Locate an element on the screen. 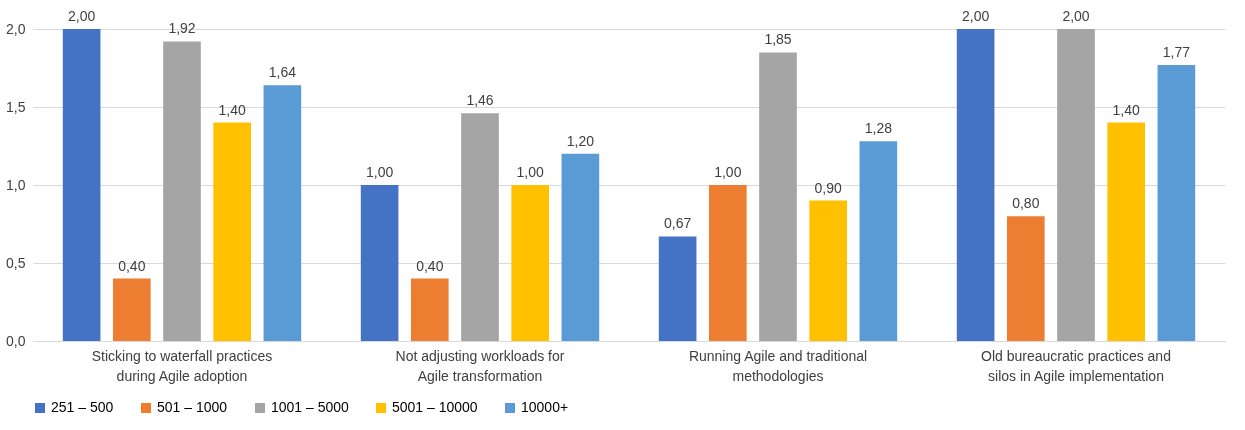 The height and width of the screenshot is (430, 1245). data-label: 1,77 is located at coordinates (1176, 51).